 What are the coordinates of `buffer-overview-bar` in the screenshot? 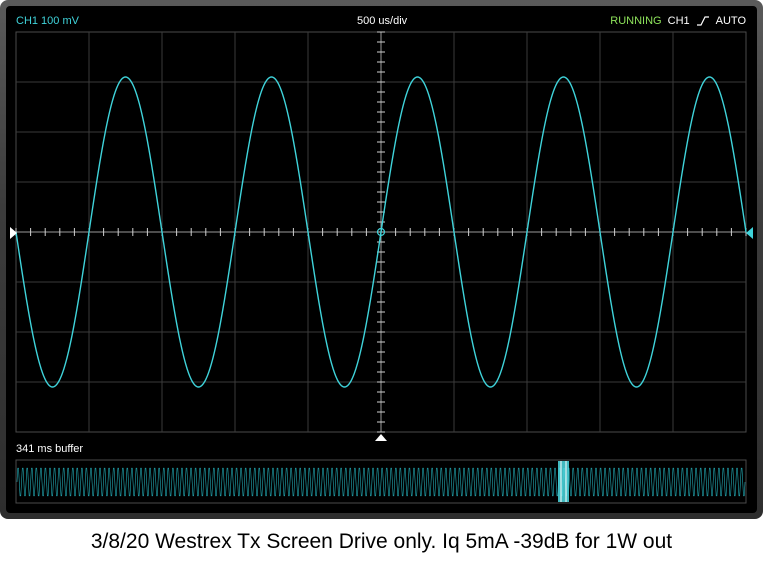 It's located at (381, 481).